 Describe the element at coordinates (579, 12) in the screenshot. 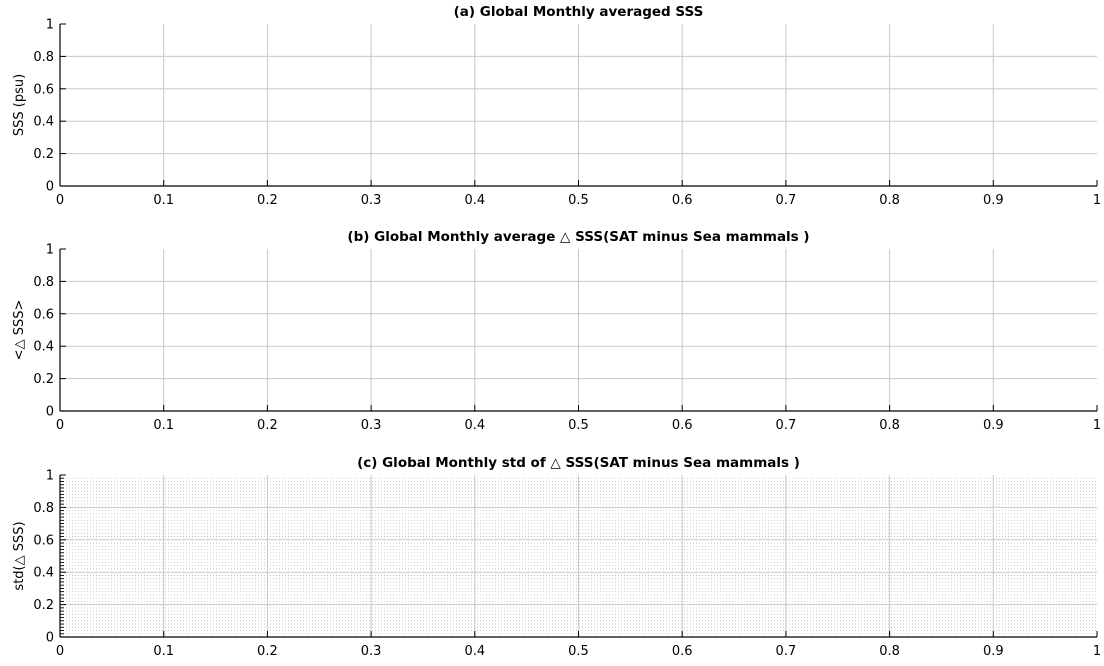

I see `chart-title: (a) Global Monthly averaged SSS` at that location.